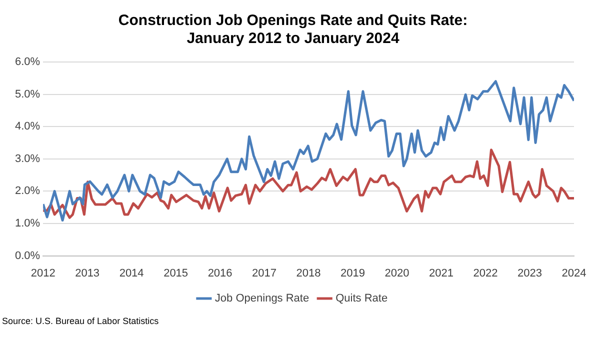  What do you see at coordinates (220, 273) in the screenshot?
I see `x-tick-label: 2016` at bounding box center [220, 273].